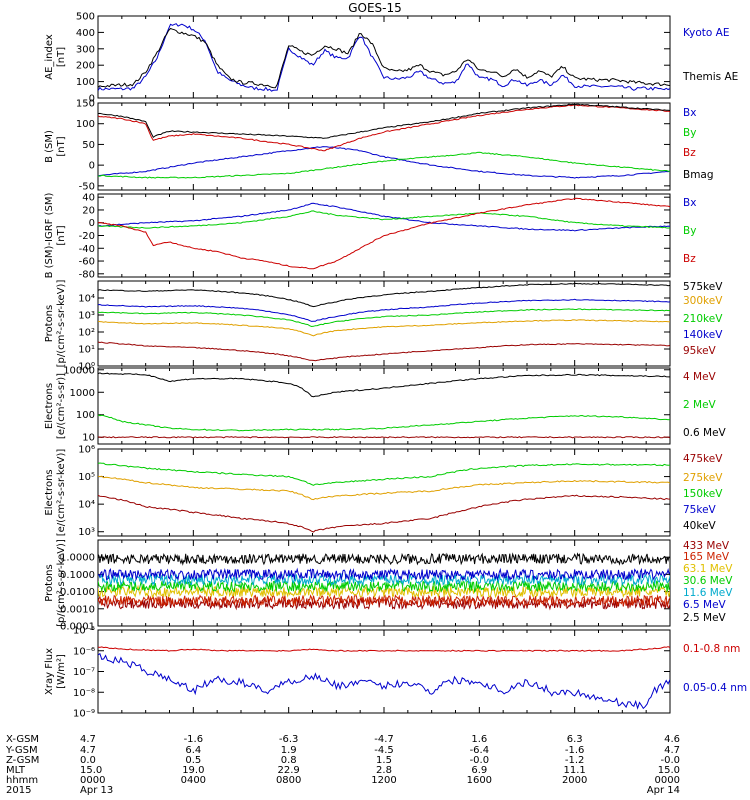 The height and width of the screenshot is (800, 750). Describe the element at coordinates (84, 631) in the screenshot. I see `y-tick-label: 10⁻⁵` at that location.